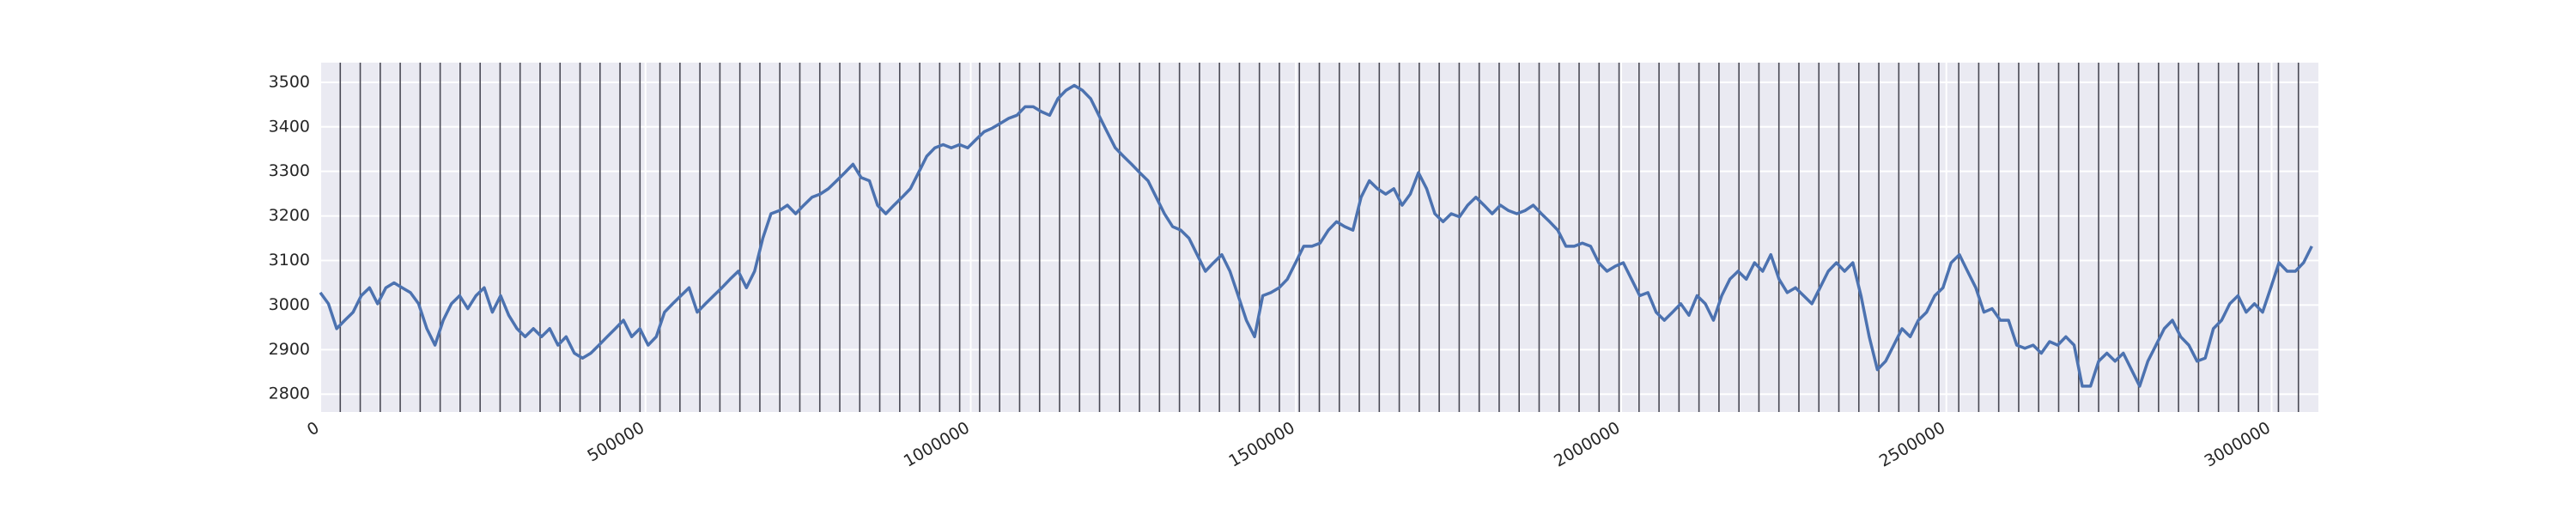 This screenshot has width=2576, height=515. I want to click on y-tick-label: 3300, so click(290, 170).